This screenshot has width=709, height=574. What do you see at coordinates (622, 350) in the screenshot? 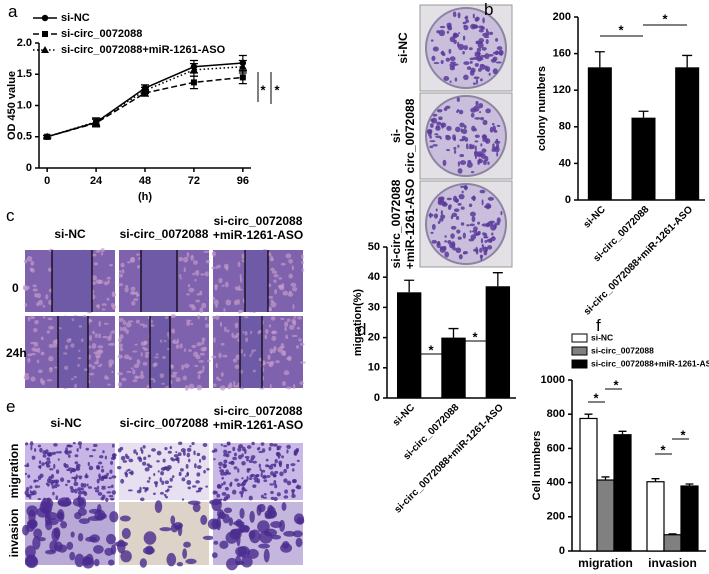
I see `legend-label: si-circ_0072088` at bounding box center [622, 350].